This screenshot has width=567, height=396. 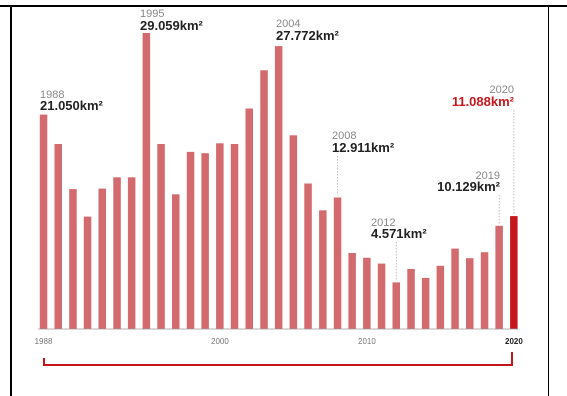 I want to click on annotation-year-2020: 2020, so click(x=502, y=90).